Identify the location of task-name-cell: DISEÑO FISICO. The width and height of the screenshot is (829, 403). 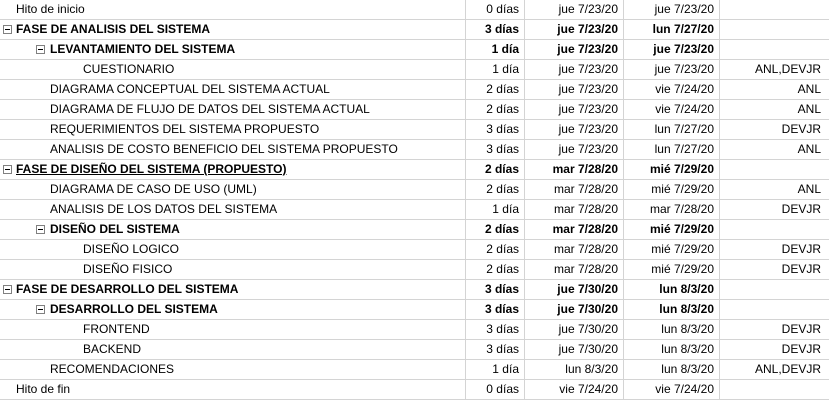
(233, 269).